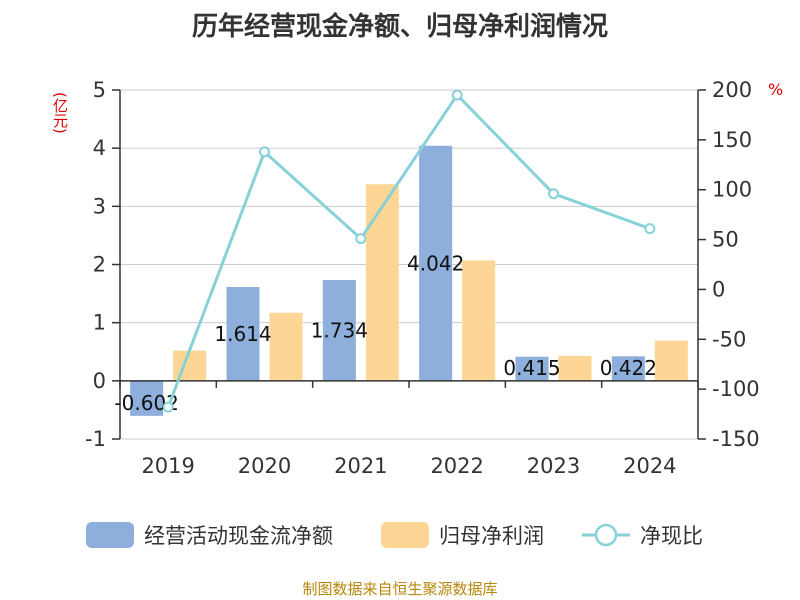 This screenshot has height=600, width=800. I want to click on x-axis-category-label: 2019, so click(167, 466).